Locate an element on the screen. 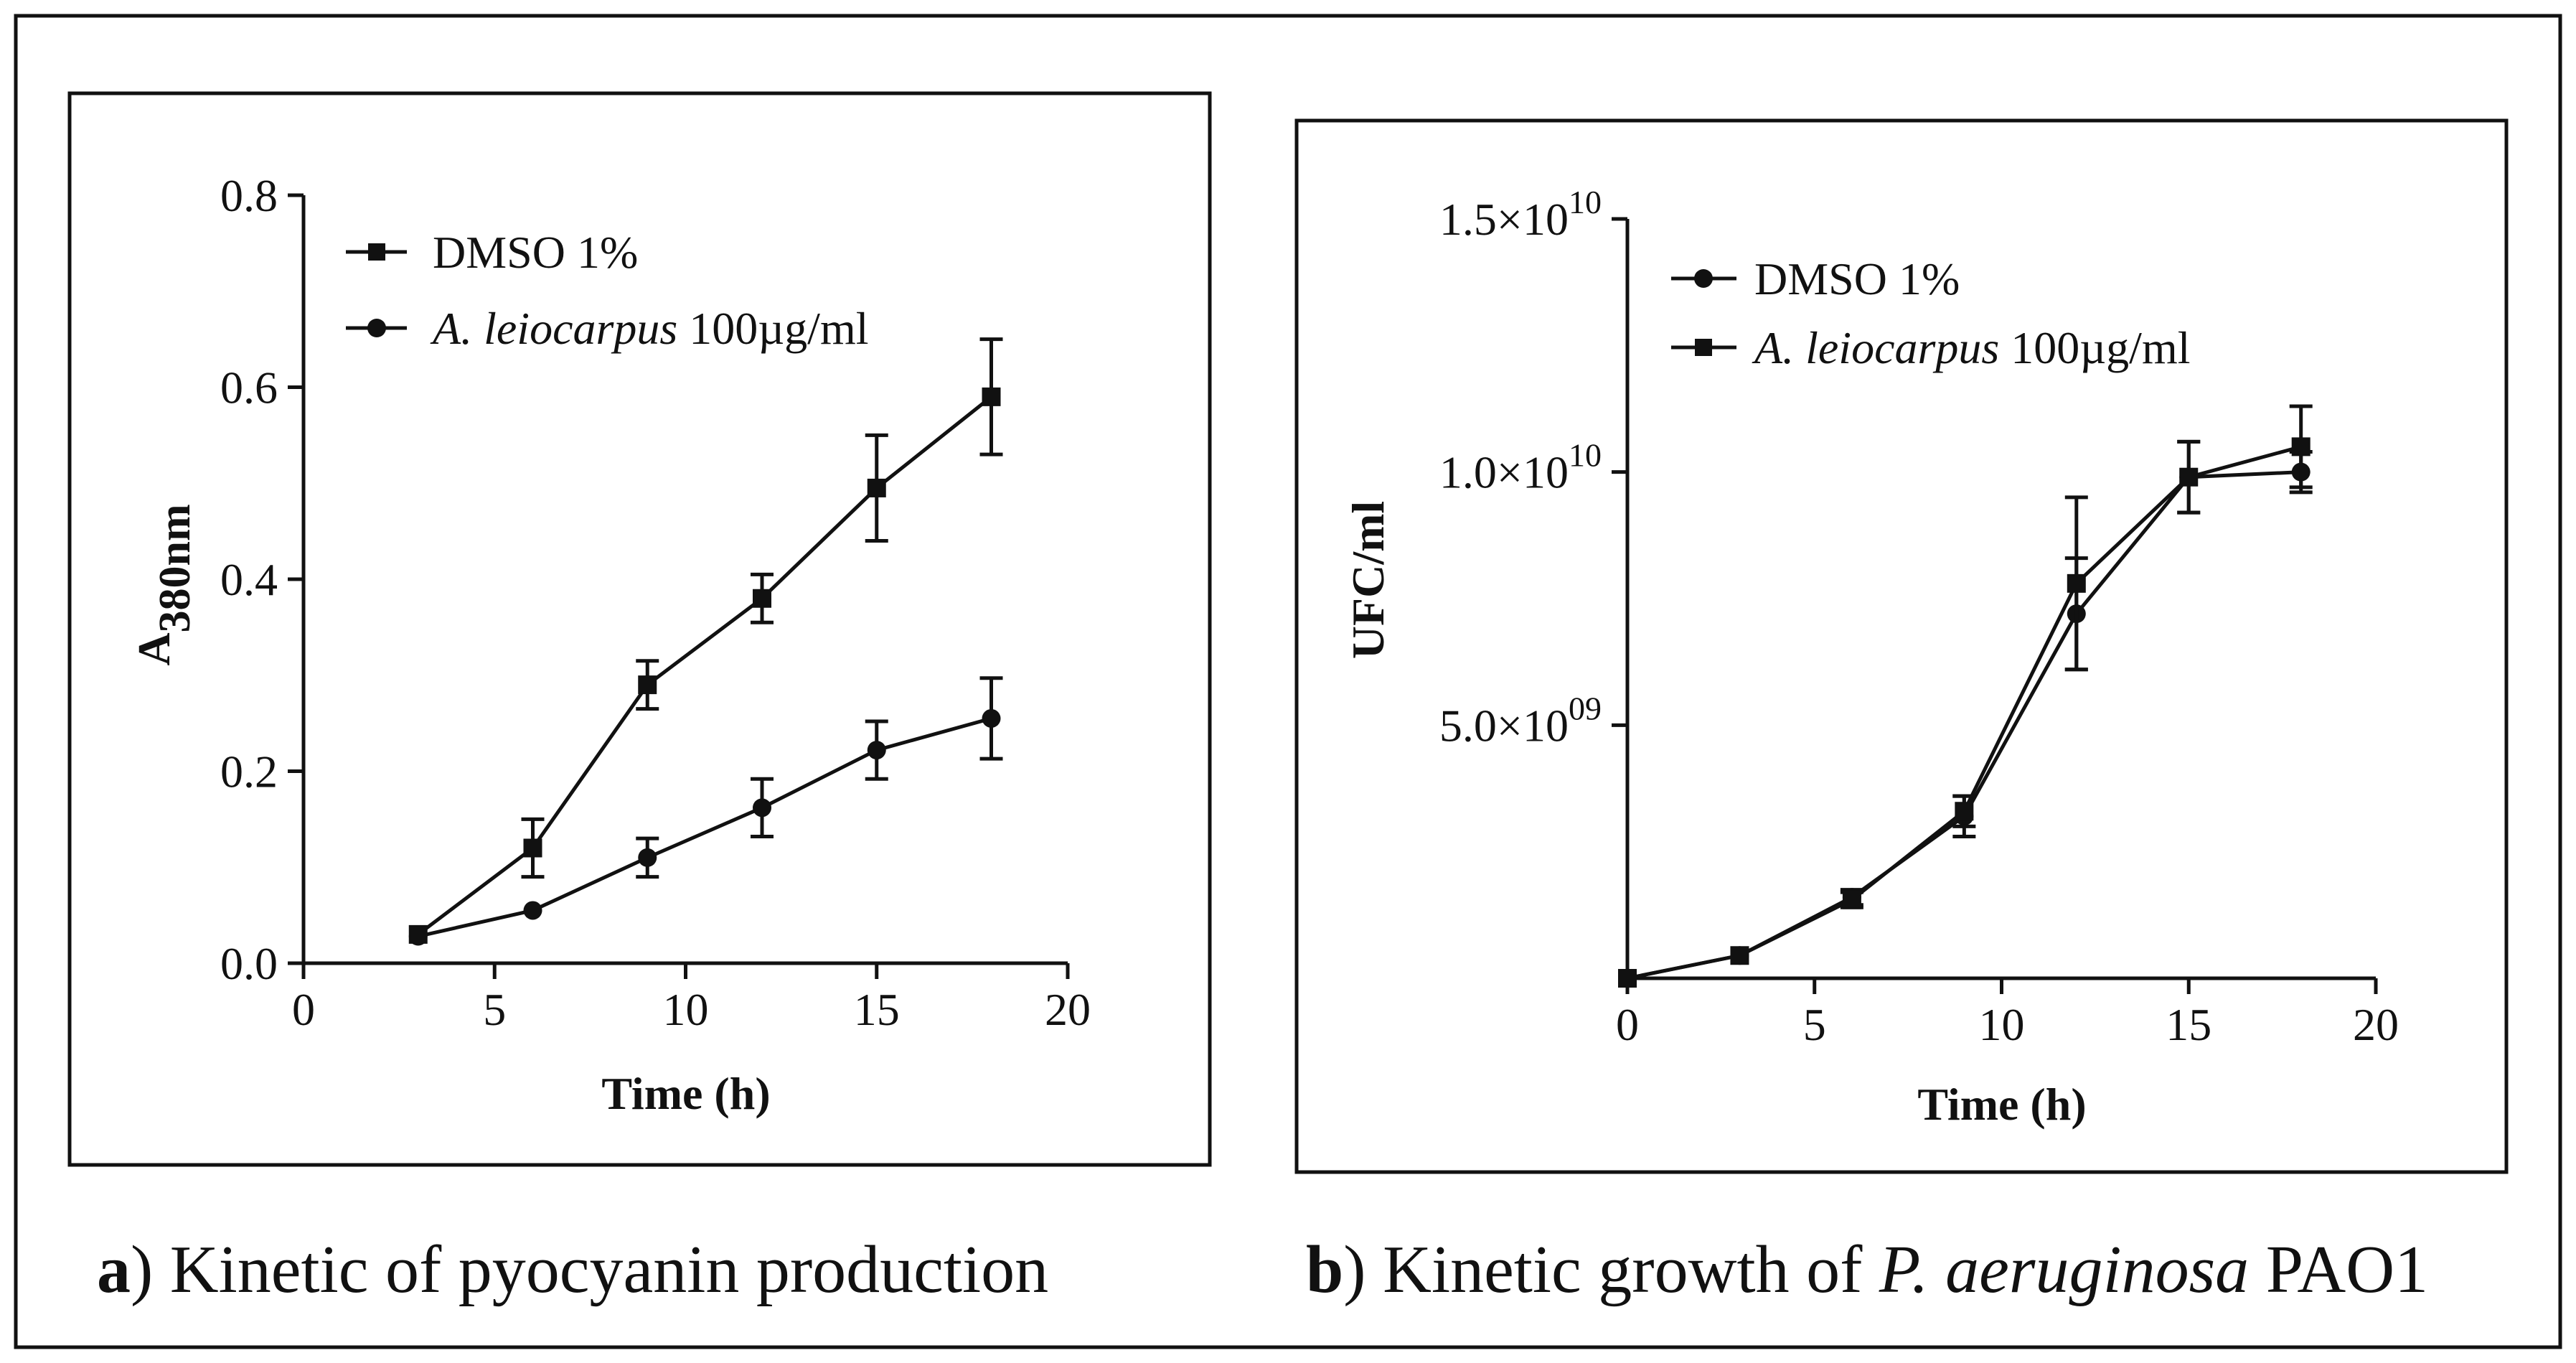 This screenshot has height=1363, width=2576. panel-a-series-leiocarpus-line is located at coordinates (705, 827).